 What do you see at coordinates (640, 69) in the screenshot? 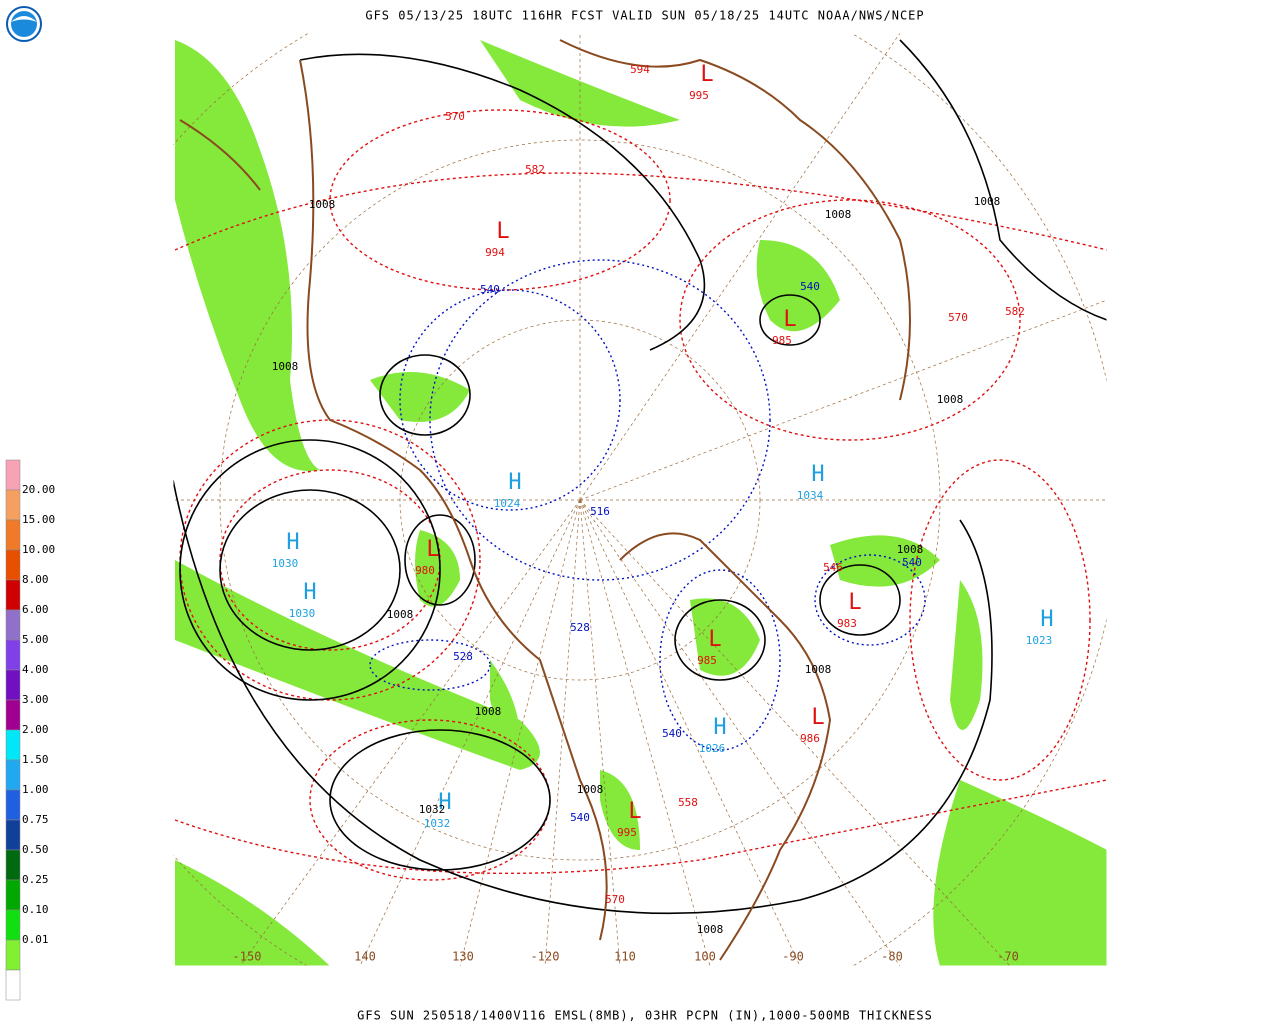
I see `thickness-label: 594` at bounding box center [640, 69].